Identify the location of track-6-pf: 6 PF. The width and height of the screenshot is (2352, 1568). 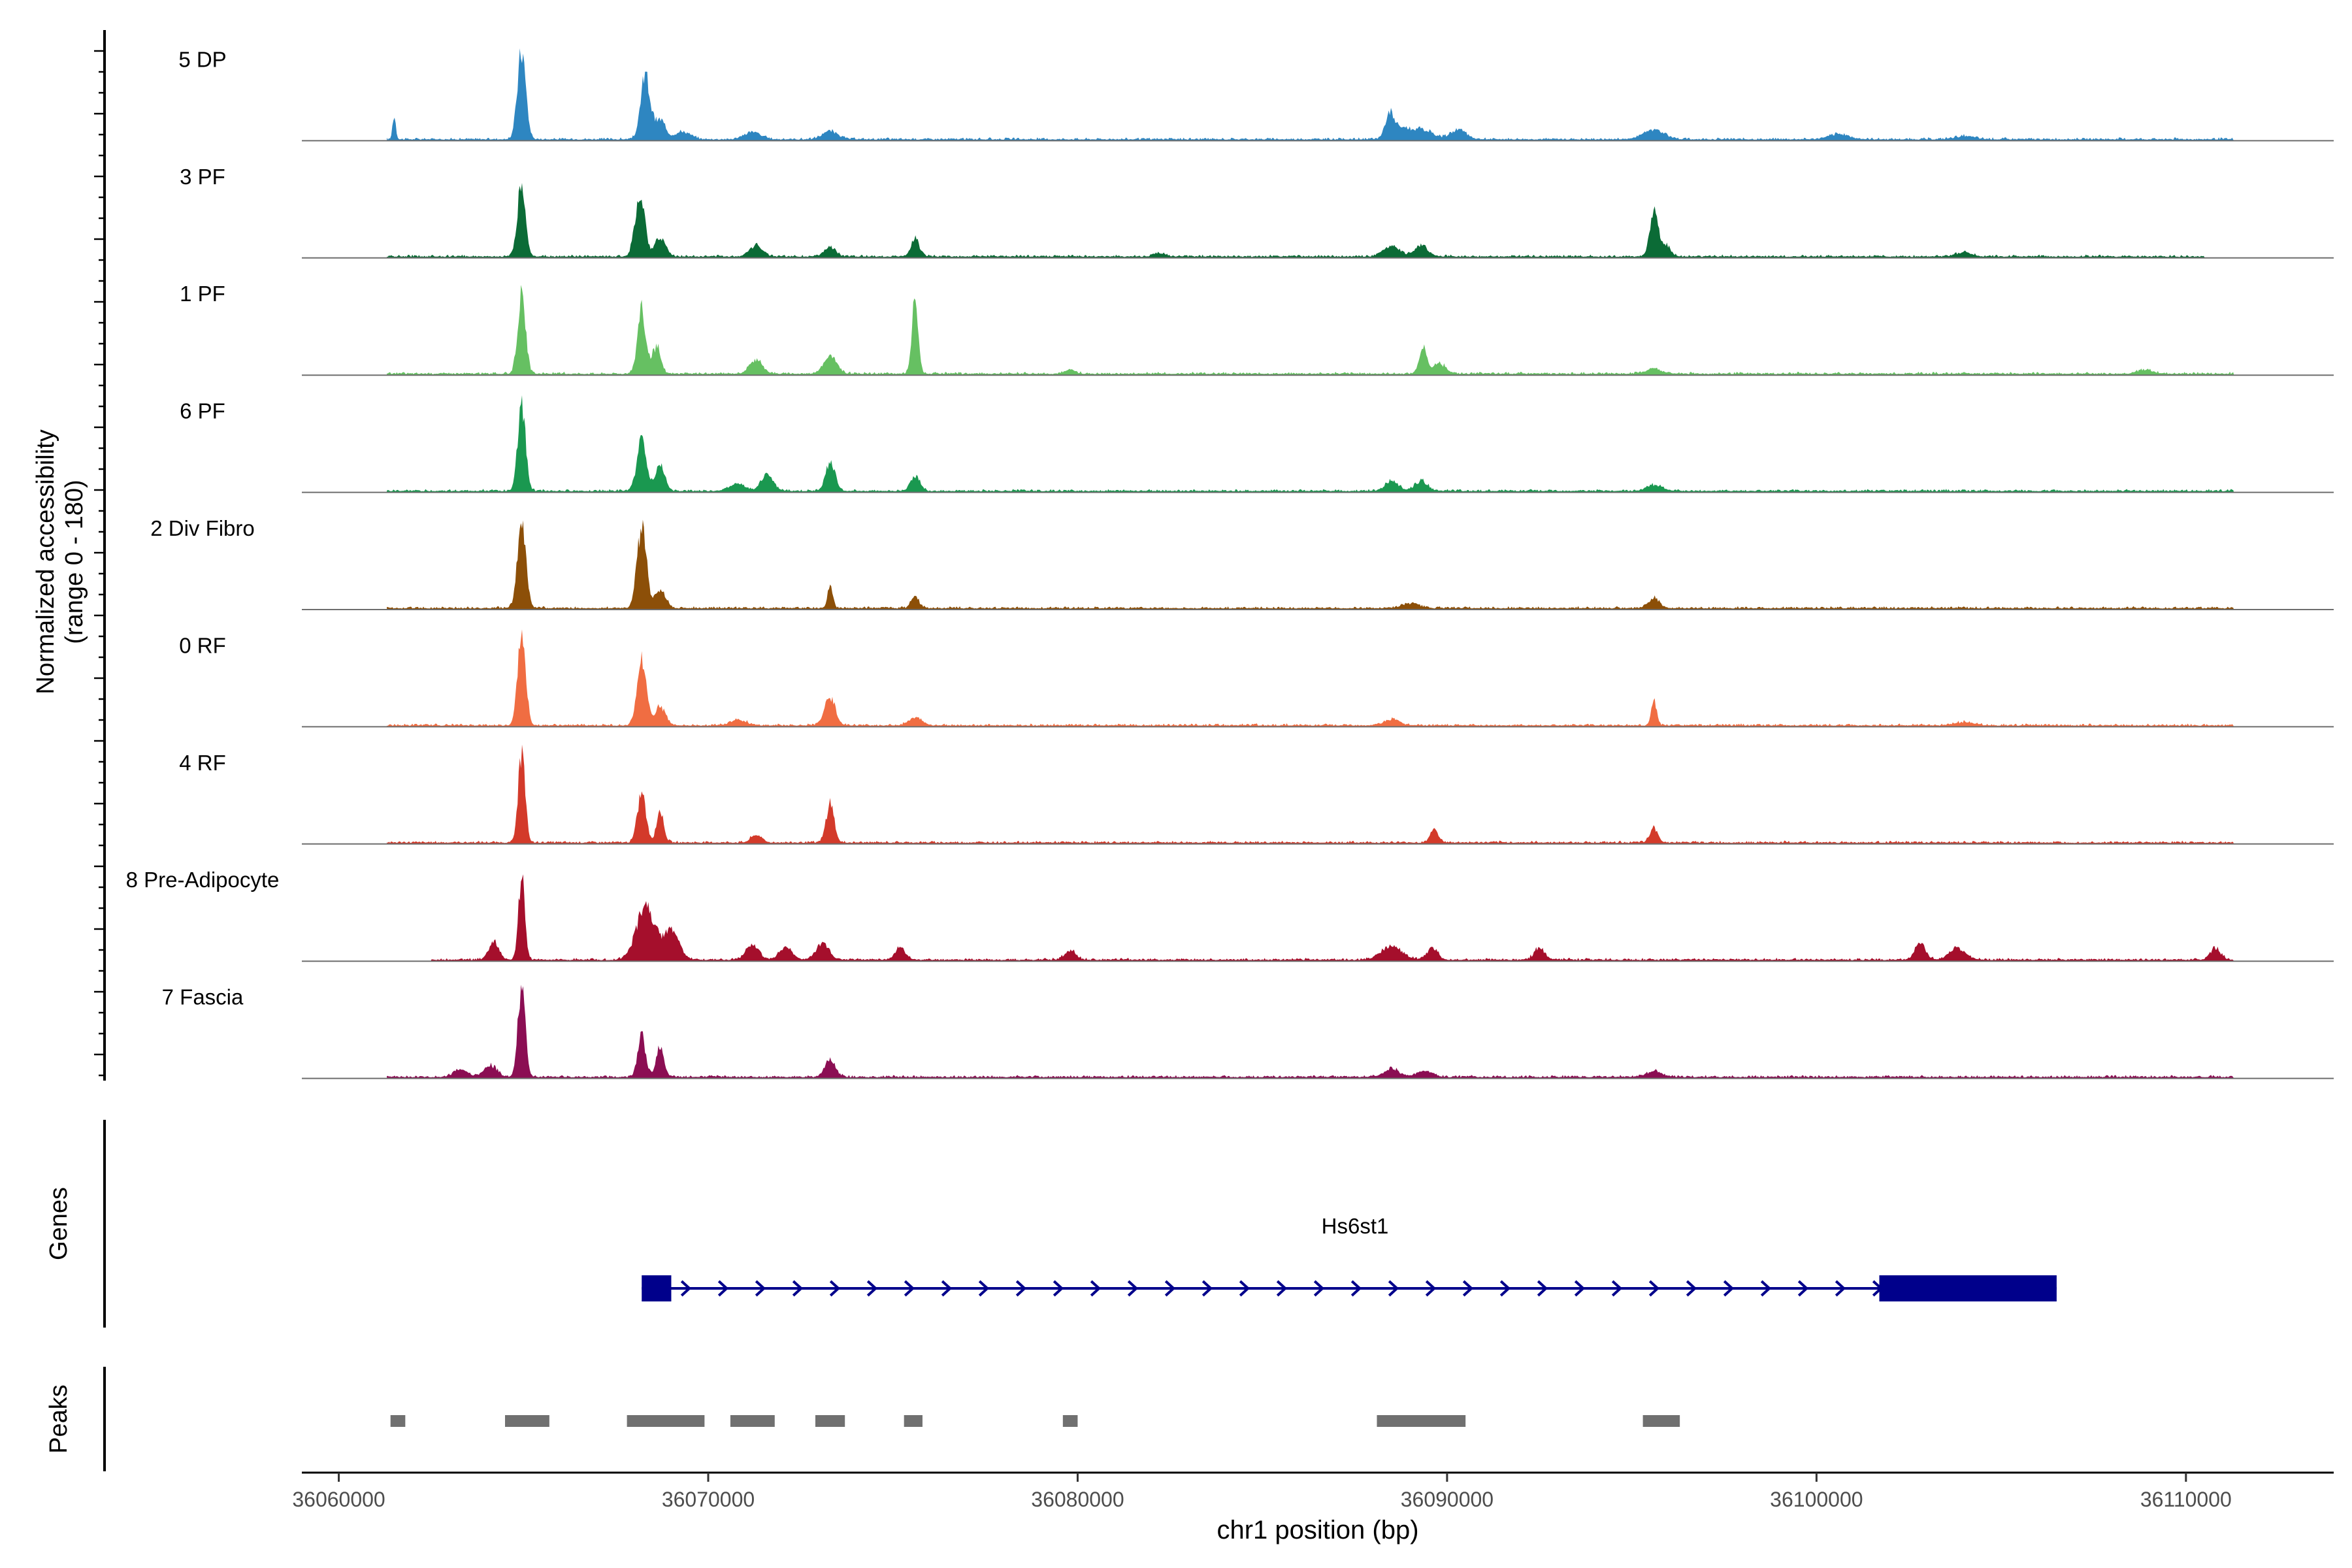
(1257, 444).